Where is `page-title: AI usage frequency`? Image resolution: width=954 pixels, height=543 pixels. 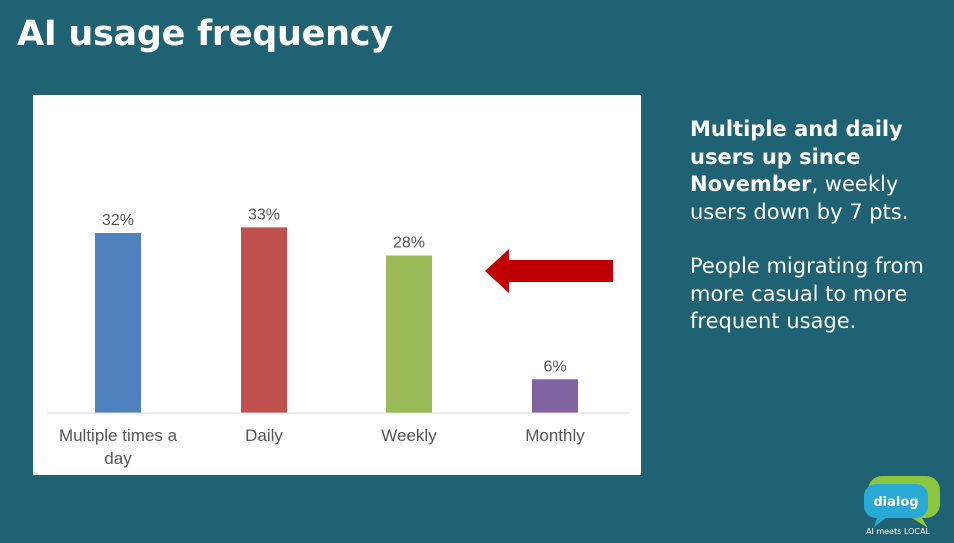 page-title: AI usage frequency is located at coordinates (205, 34).